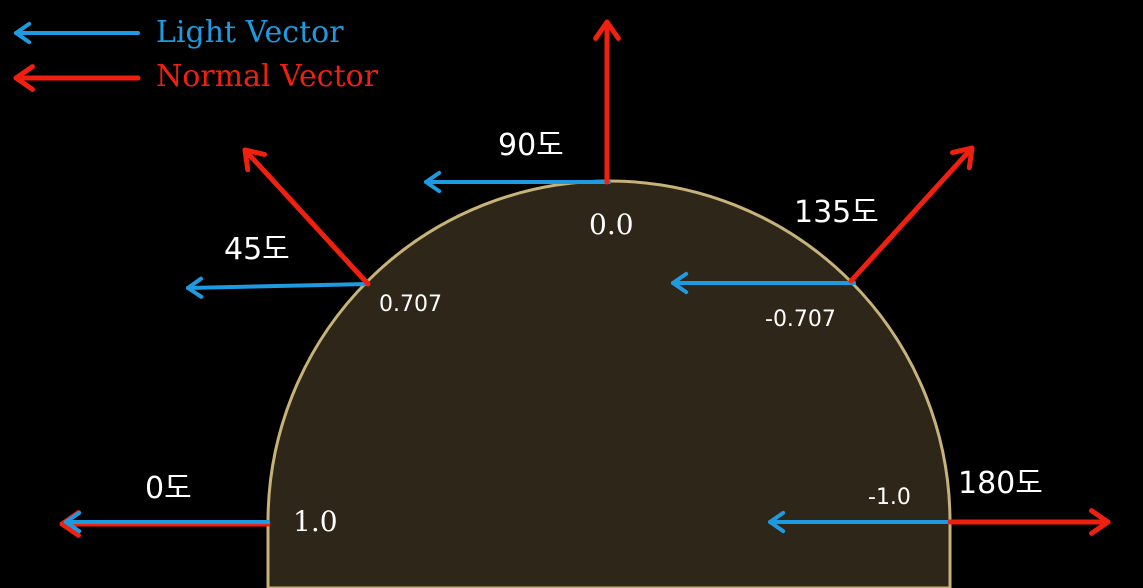  I want to click on light-vector-180deg, so click(860, 522).